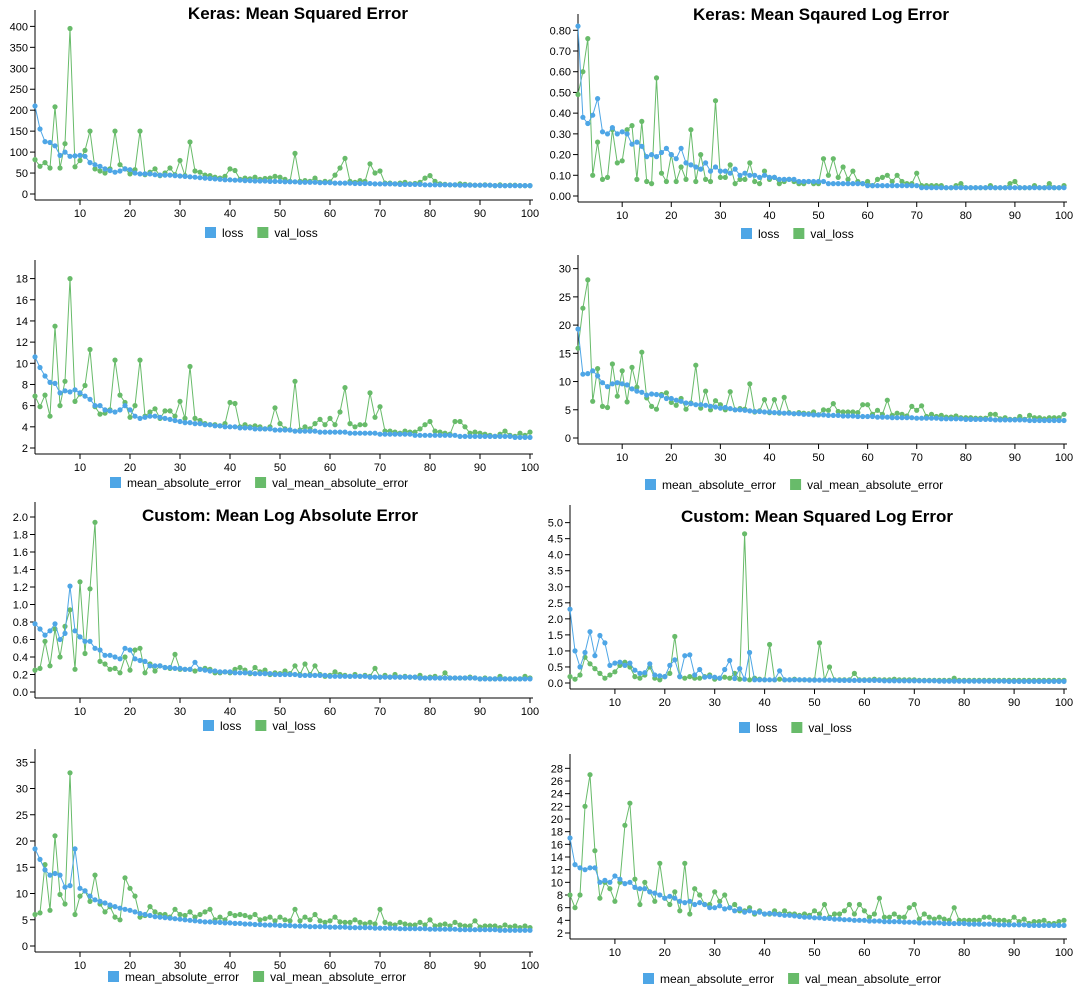 This screenshot has height=1002, width=1082. I want to click on x-tick-label: 70, so click(380, 712).